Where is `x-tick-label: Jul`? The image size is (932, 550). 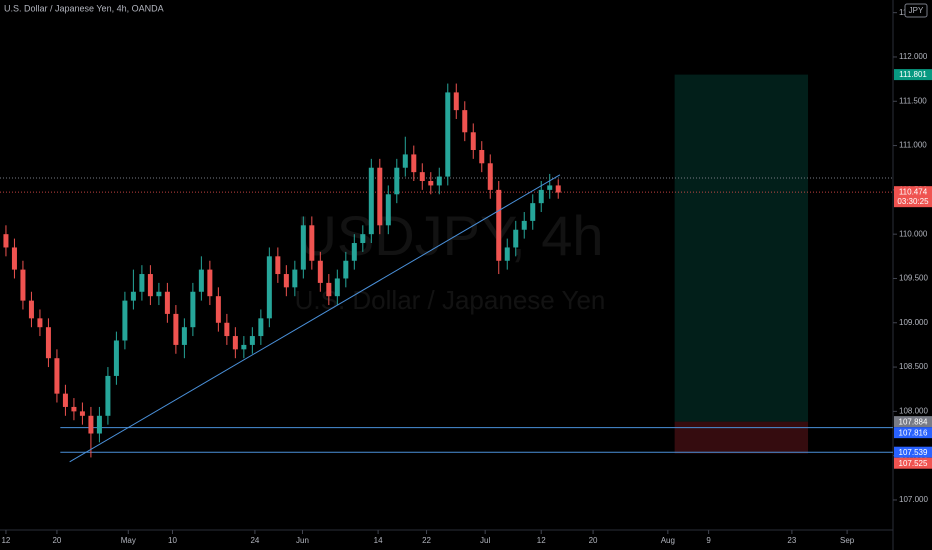 x-tick-label: Jul is located at coordinates (485, 540).